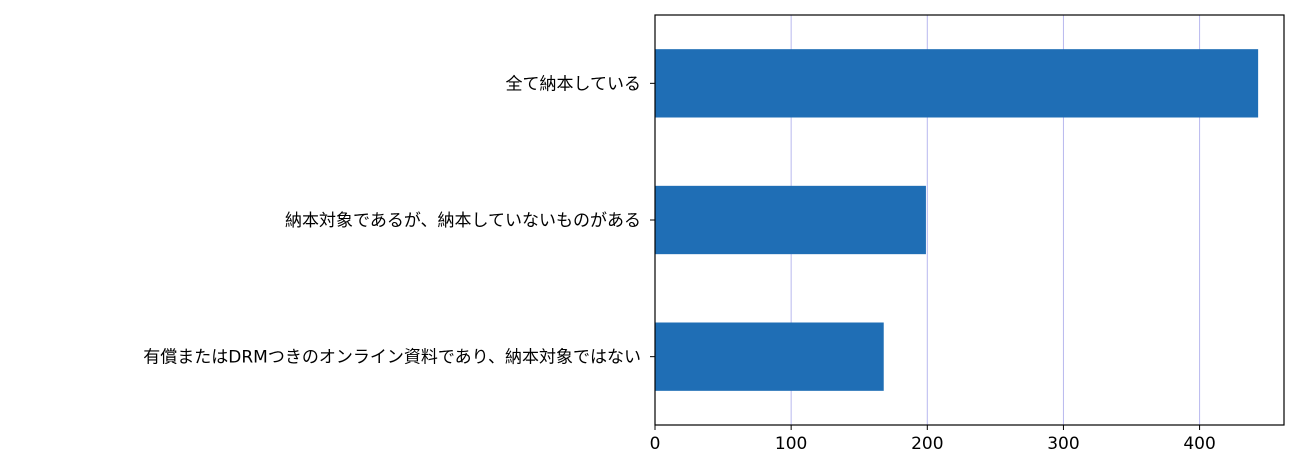  I want to click on x-tick-label: 0, so click(655, 444).